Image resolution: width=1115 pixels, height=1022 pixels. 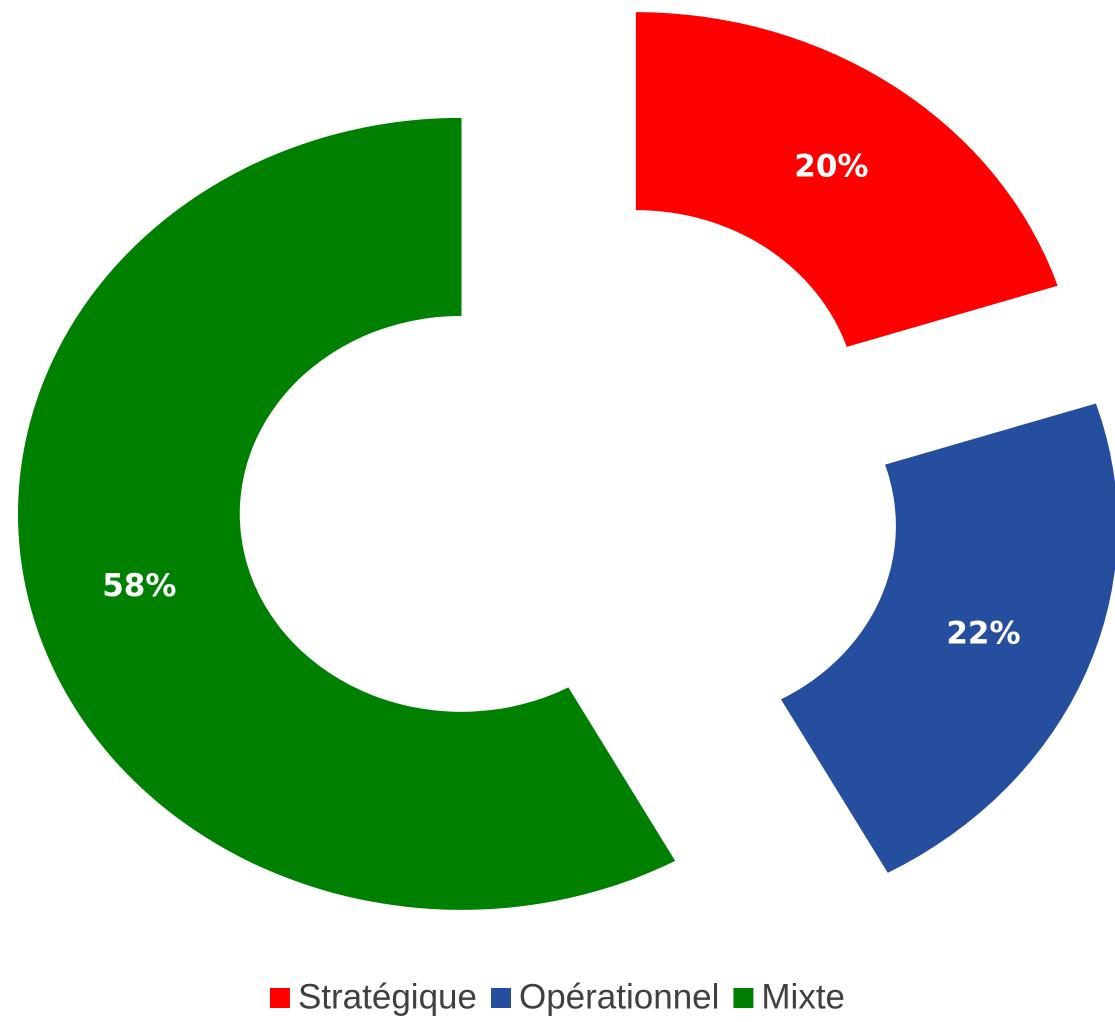 What do you see at coordinates (983, 634) in the screenshot?
I see `value-label: 22%` at bounding box center [983, 634].